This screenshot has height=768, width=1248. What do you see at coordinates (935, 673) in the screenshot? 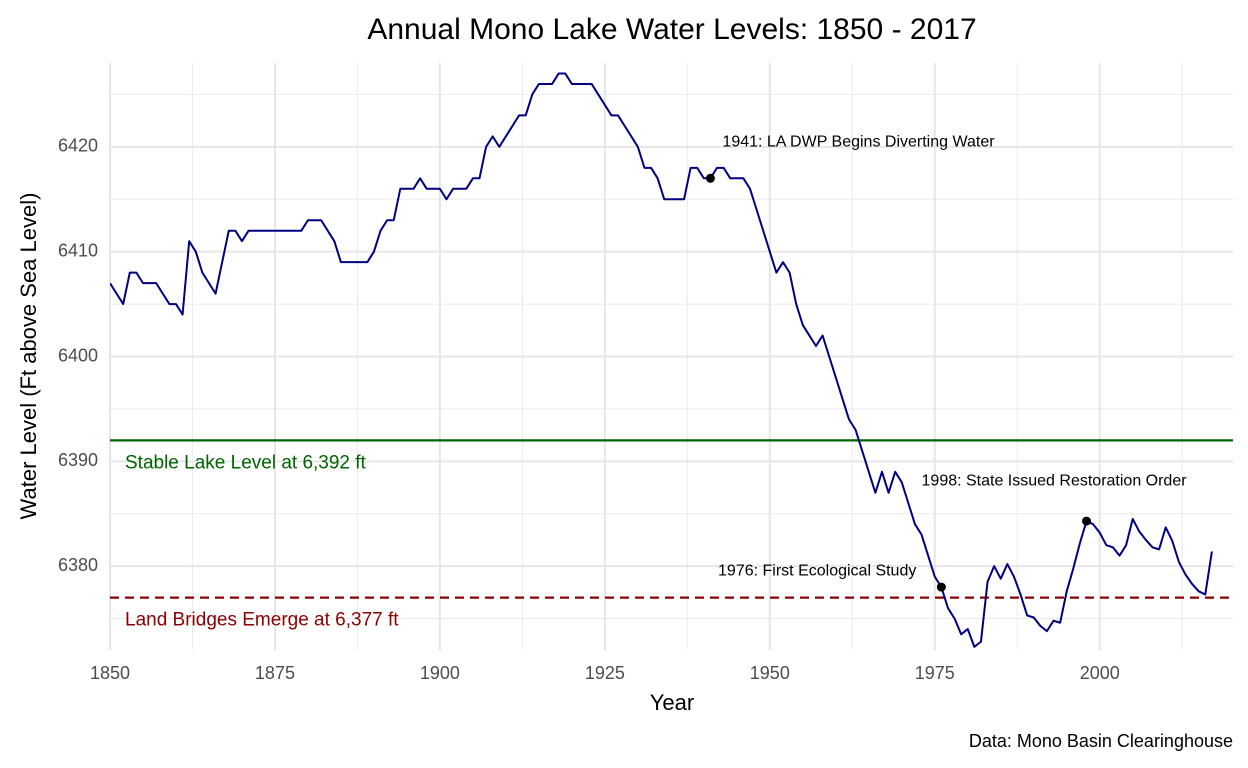
I see `x-tick-label: 1975` at bounding box center [935, 673].